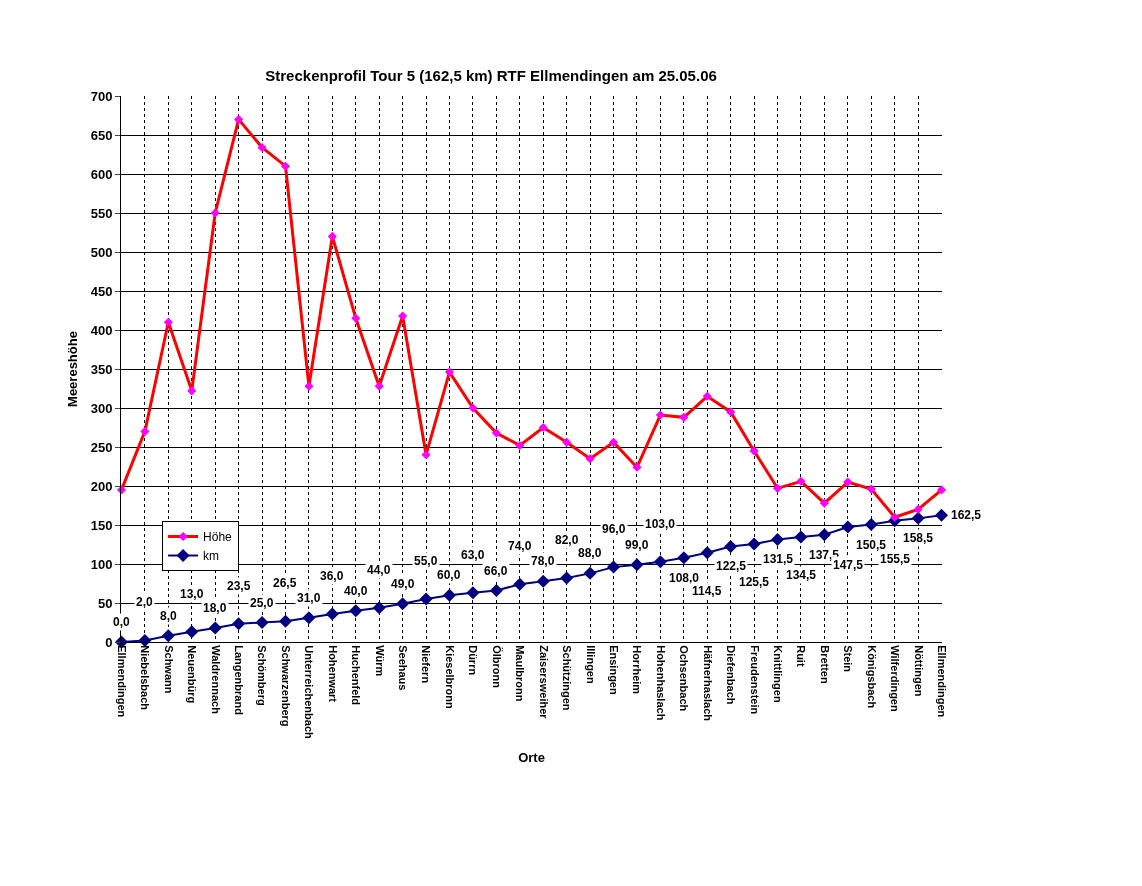 The image size is (1142, 886). I want to click on x-axis-title: Orte, so click(531, 757).